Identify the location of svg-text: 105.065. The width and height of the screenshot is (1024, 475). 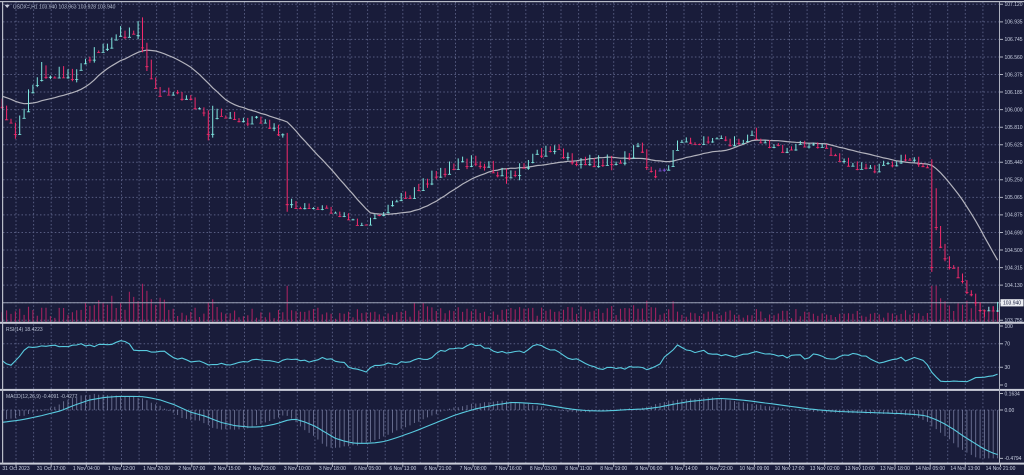
(1014, 198).